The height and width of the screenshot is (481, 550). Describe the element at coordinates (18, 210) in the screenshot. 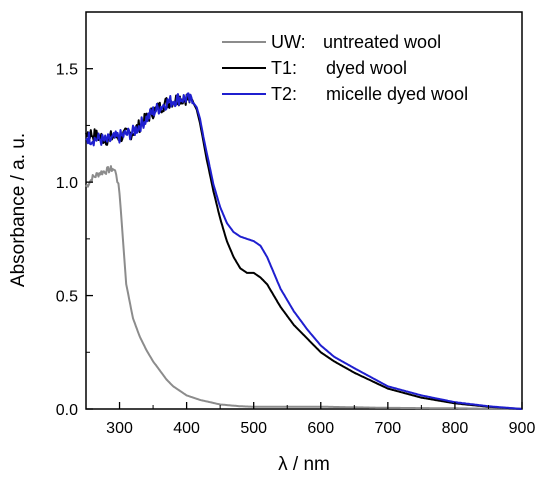

I see `y-axis-title: Absorbance / a. u.` at that location.